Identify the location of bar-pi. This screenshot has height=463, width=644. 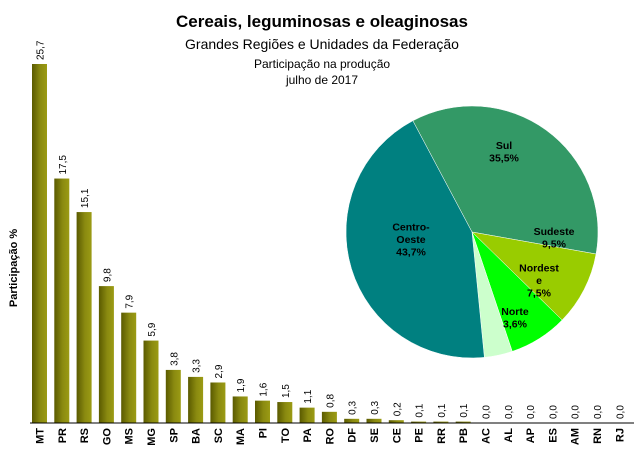
(262, 411).